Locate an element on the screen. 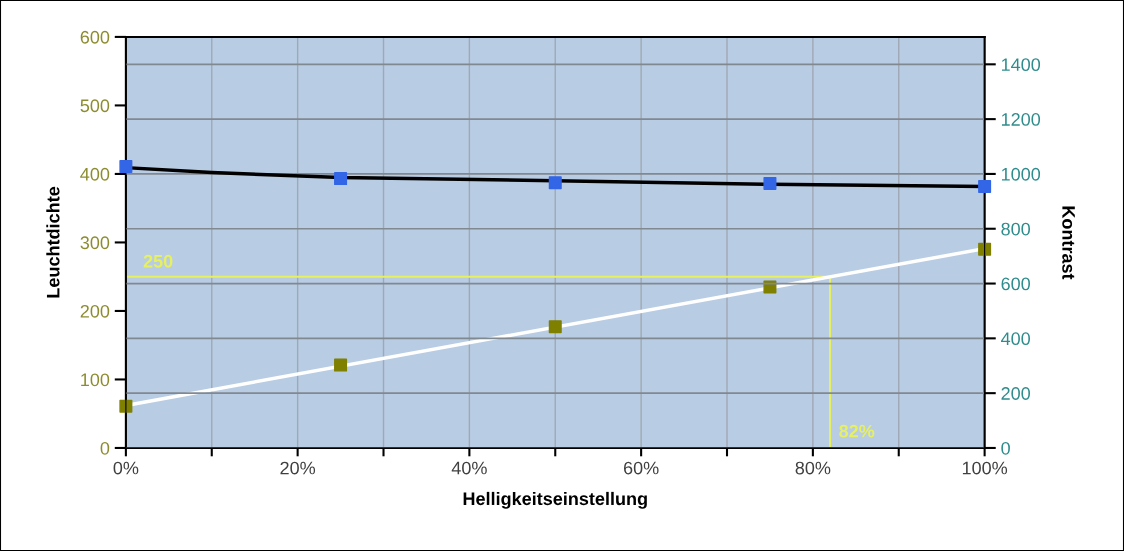 The image size is (1124, 551). y2-tick-label: 1000 is located at coordinates (1021, 174).